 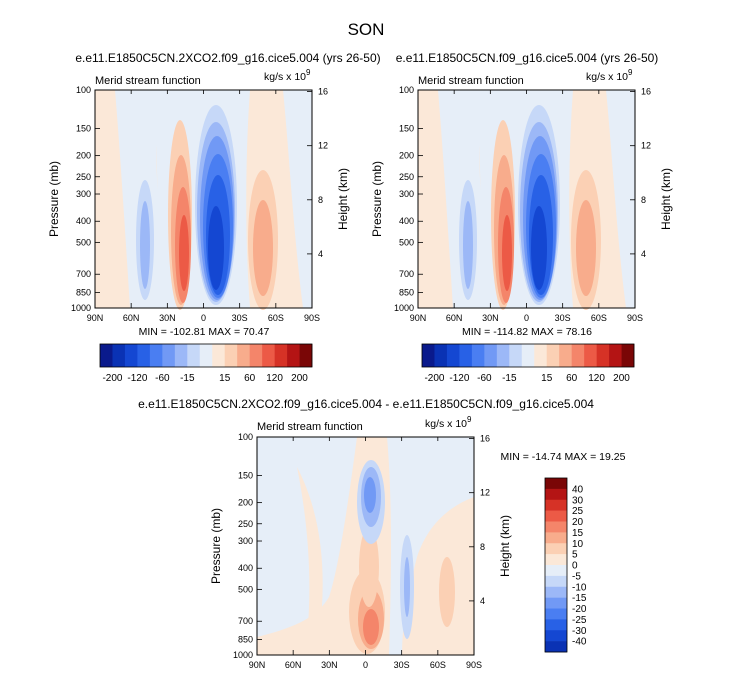 What do you see at coordinates (459, 378) in the screenshot?
I see `colorbar-label: -120` at bounding box center [459, 378].